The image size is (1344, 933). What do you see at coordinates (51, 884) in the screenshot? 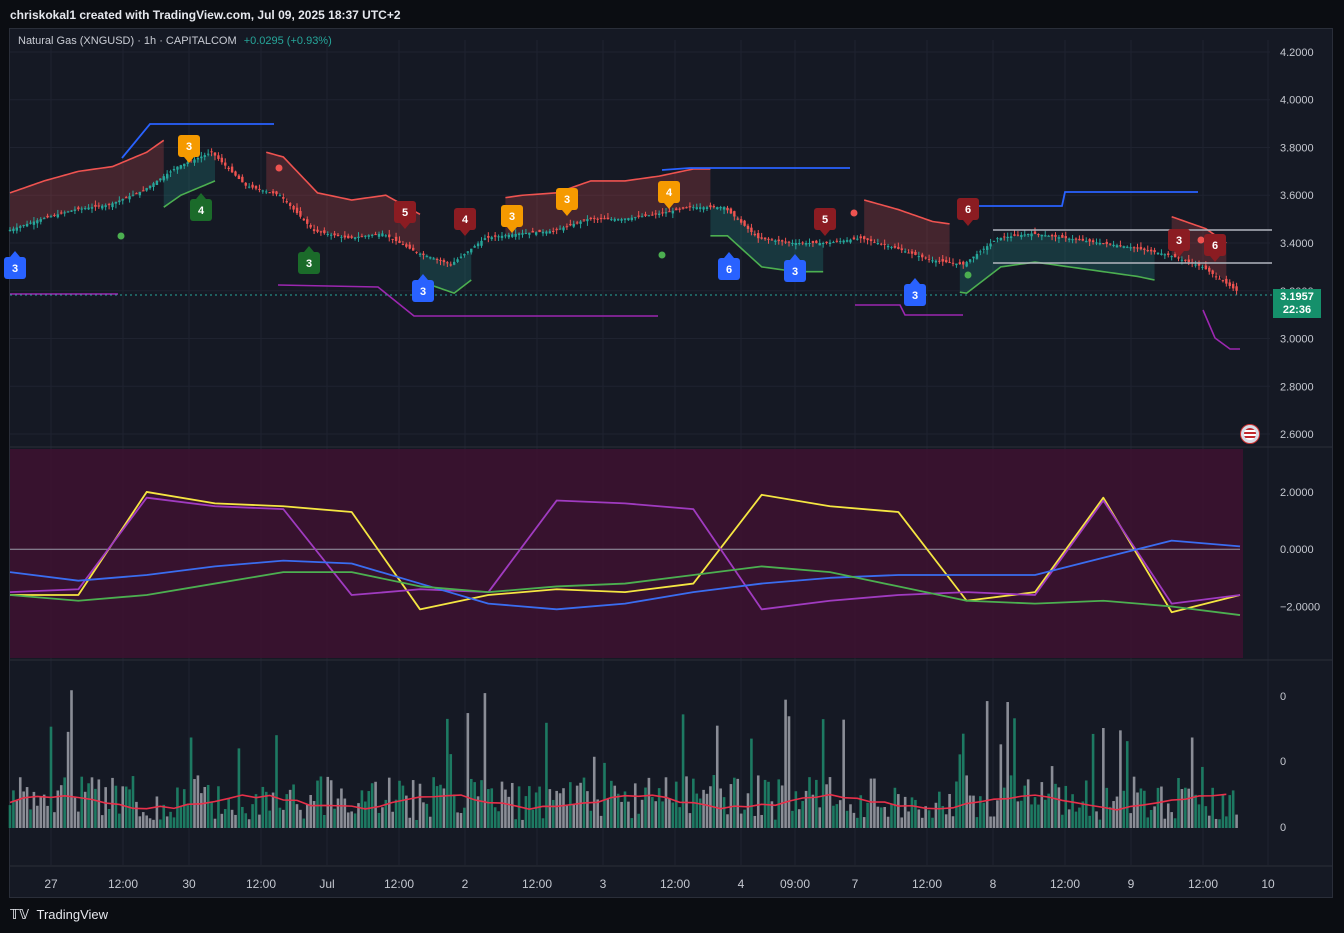
I see `x-axis-label: 27` at bounding box center [51, 884].